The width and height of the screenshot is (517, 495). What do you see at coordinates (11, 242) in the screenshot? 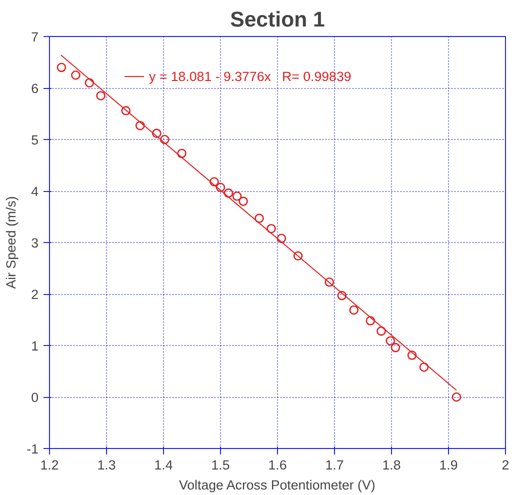
I see `y-axis-title: Air Speed (m/s)` at bounding box center [11, 242].